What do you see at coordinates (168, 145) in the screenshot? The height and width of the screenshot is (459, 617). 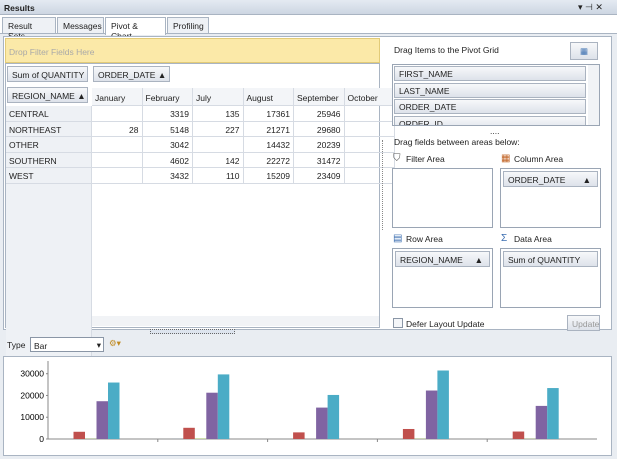 I see `cell: 3042` at bounding box center [168, 145].